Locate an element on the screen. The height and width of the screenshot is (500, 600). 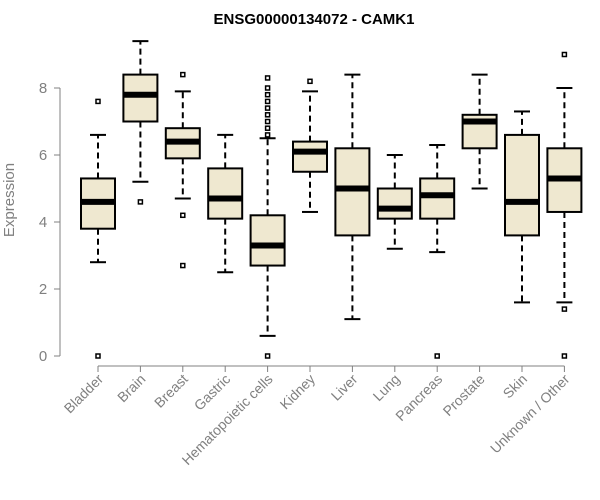
y-tick-label: 8 is located at coordinates (43, 88).